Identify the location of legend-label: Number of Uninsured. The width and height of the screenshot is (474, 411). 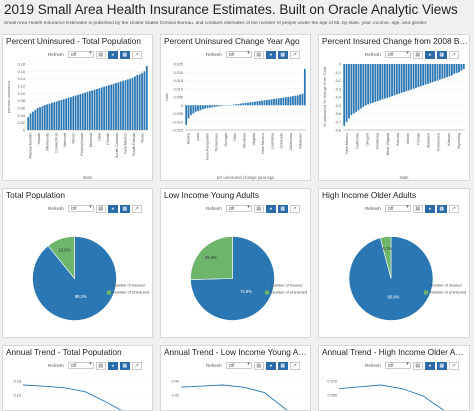
(289, 293).